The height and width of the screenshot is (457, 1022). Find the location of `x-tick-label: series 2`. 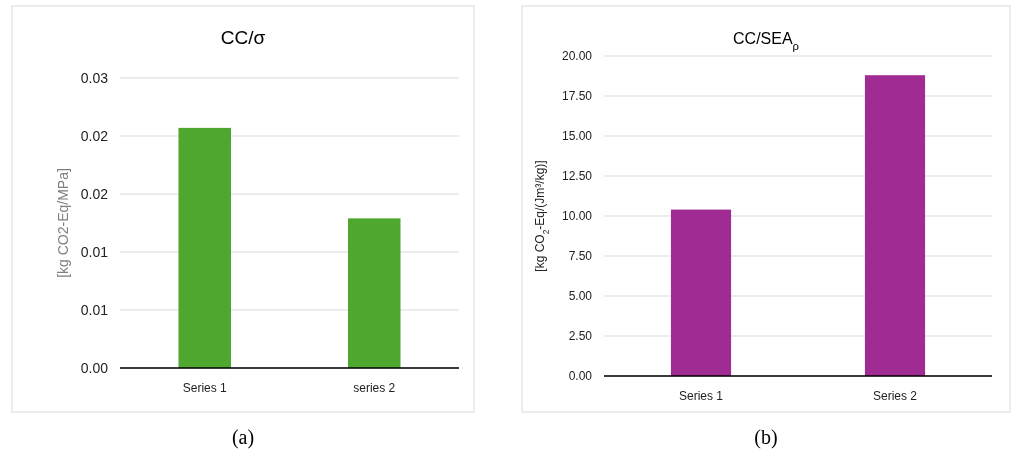

x-tick-label: series 2 is located at coordinates (374, 388).